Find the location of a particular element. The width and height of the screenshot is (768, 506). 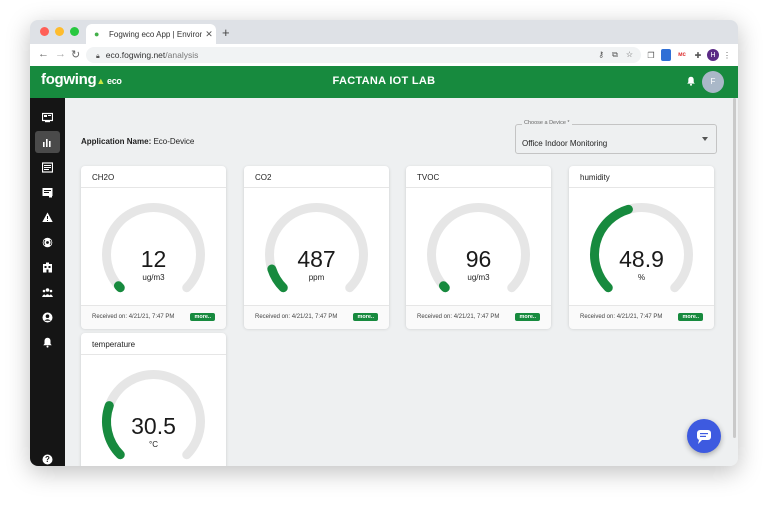

profile-avatar: H is located at coordinates (713, 55).